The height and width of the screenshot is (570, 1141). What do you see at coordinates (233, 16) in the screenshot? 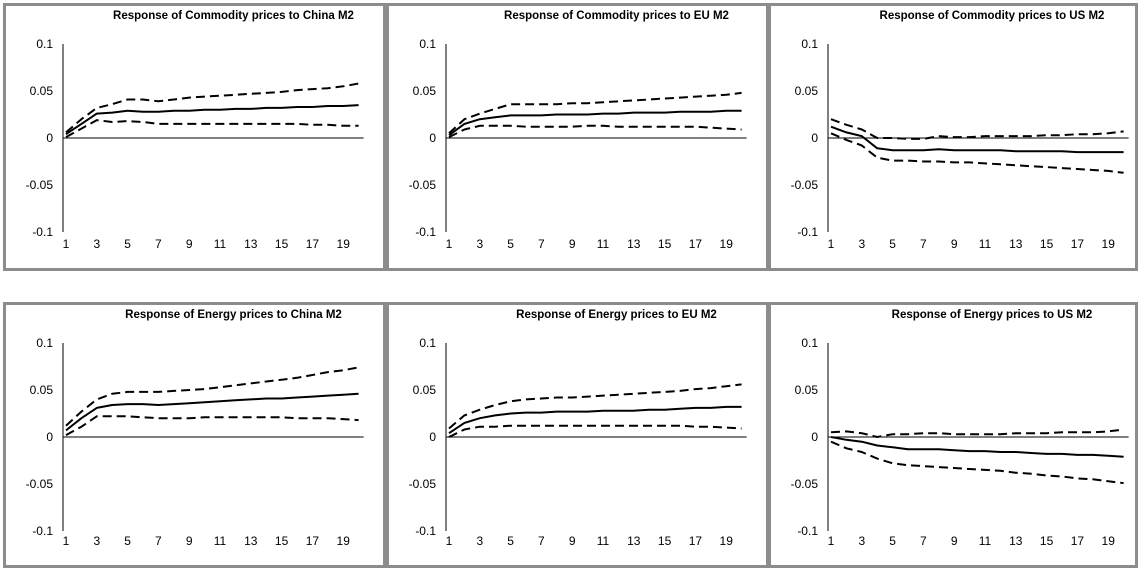
I see `chart-title: Response of Commodity prices to China M2` at bounding box center [233, 16].